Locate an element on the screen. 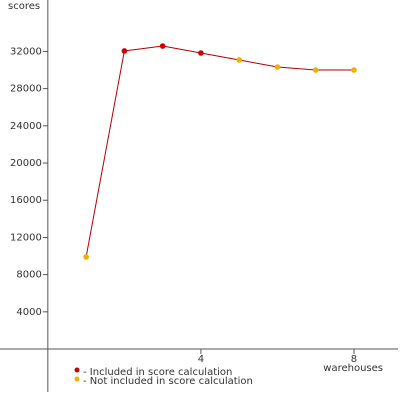  y-tick-label: 32000 is located at coordinates (26, 51).